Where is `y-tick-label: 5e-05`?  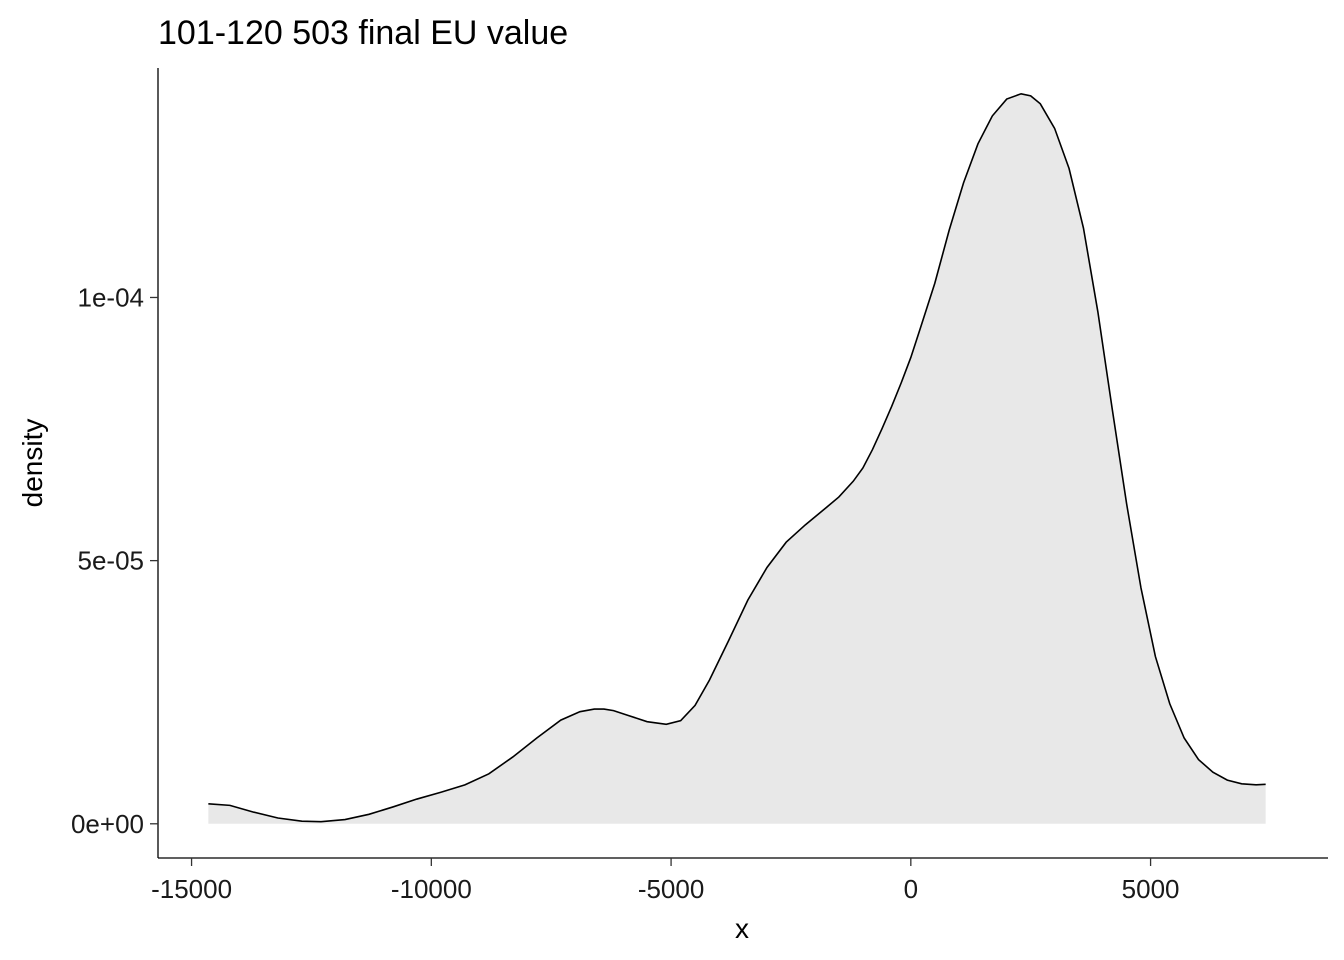
y-tick-label: 5e-05 is located at coordinates (111, 561).